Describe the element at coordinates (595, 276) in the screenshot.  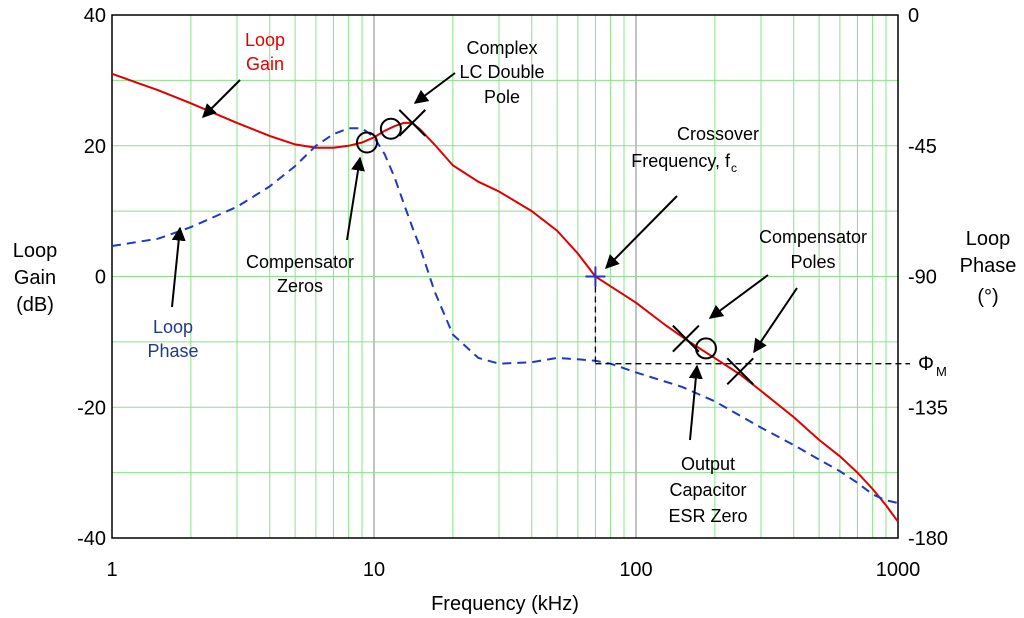
I see `crossover-marker` at that location.